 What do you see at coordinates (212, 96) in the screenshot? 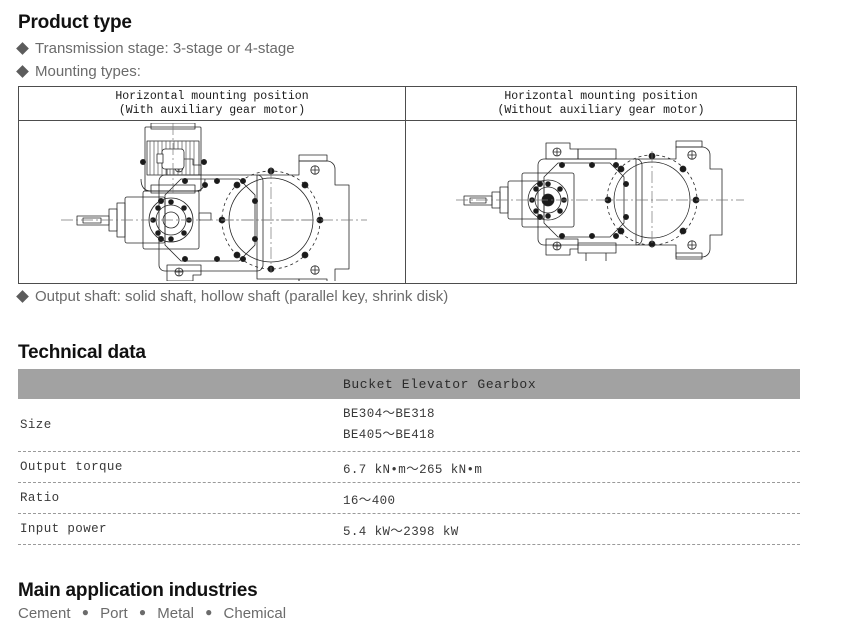
I see `mounting-left-title-line1: Horizontal mounting position` at bounding box center [212, 96].